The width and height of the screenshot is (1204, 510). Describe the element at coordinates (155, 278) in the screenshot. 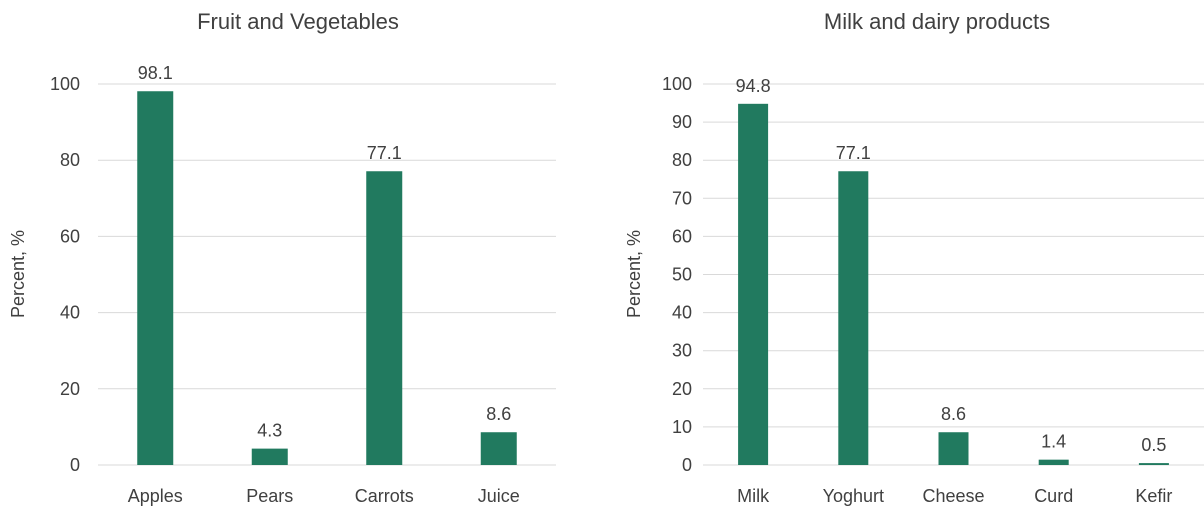

I see `bar-apples` at that location.